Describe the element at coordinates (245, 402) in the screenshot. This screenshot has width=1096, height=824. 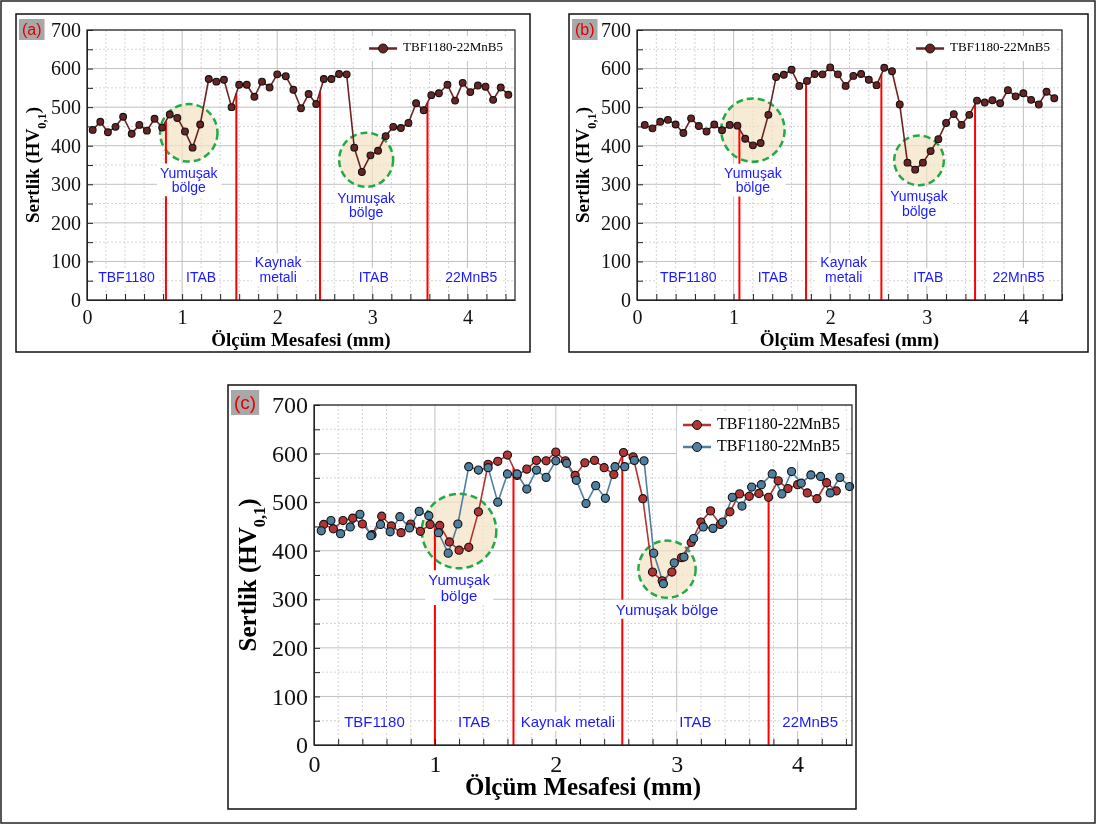
I see `chart-title: (c)` at that location.